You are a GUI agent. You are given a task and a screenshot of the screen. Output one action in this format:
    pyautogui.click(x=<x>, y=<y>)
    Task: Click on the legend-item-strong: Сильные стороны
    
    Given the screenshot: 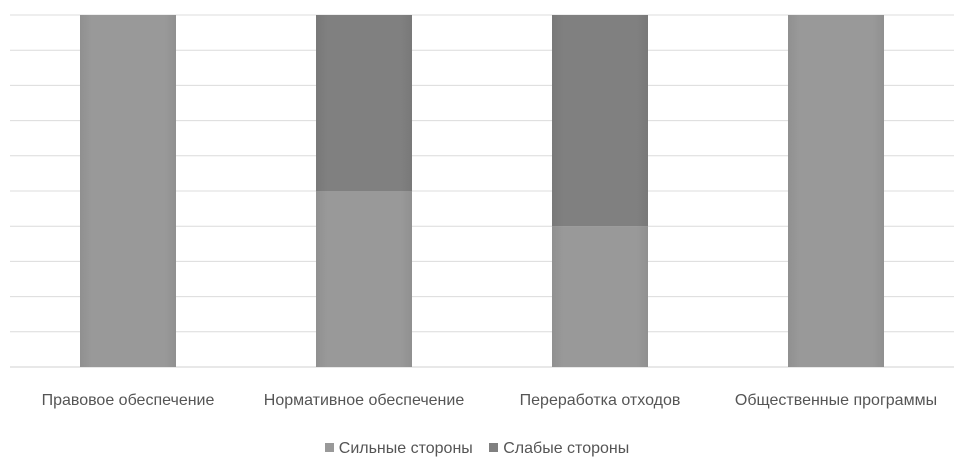 What is the action you would take?
    pyautogui.click(x=398, y=449)
    